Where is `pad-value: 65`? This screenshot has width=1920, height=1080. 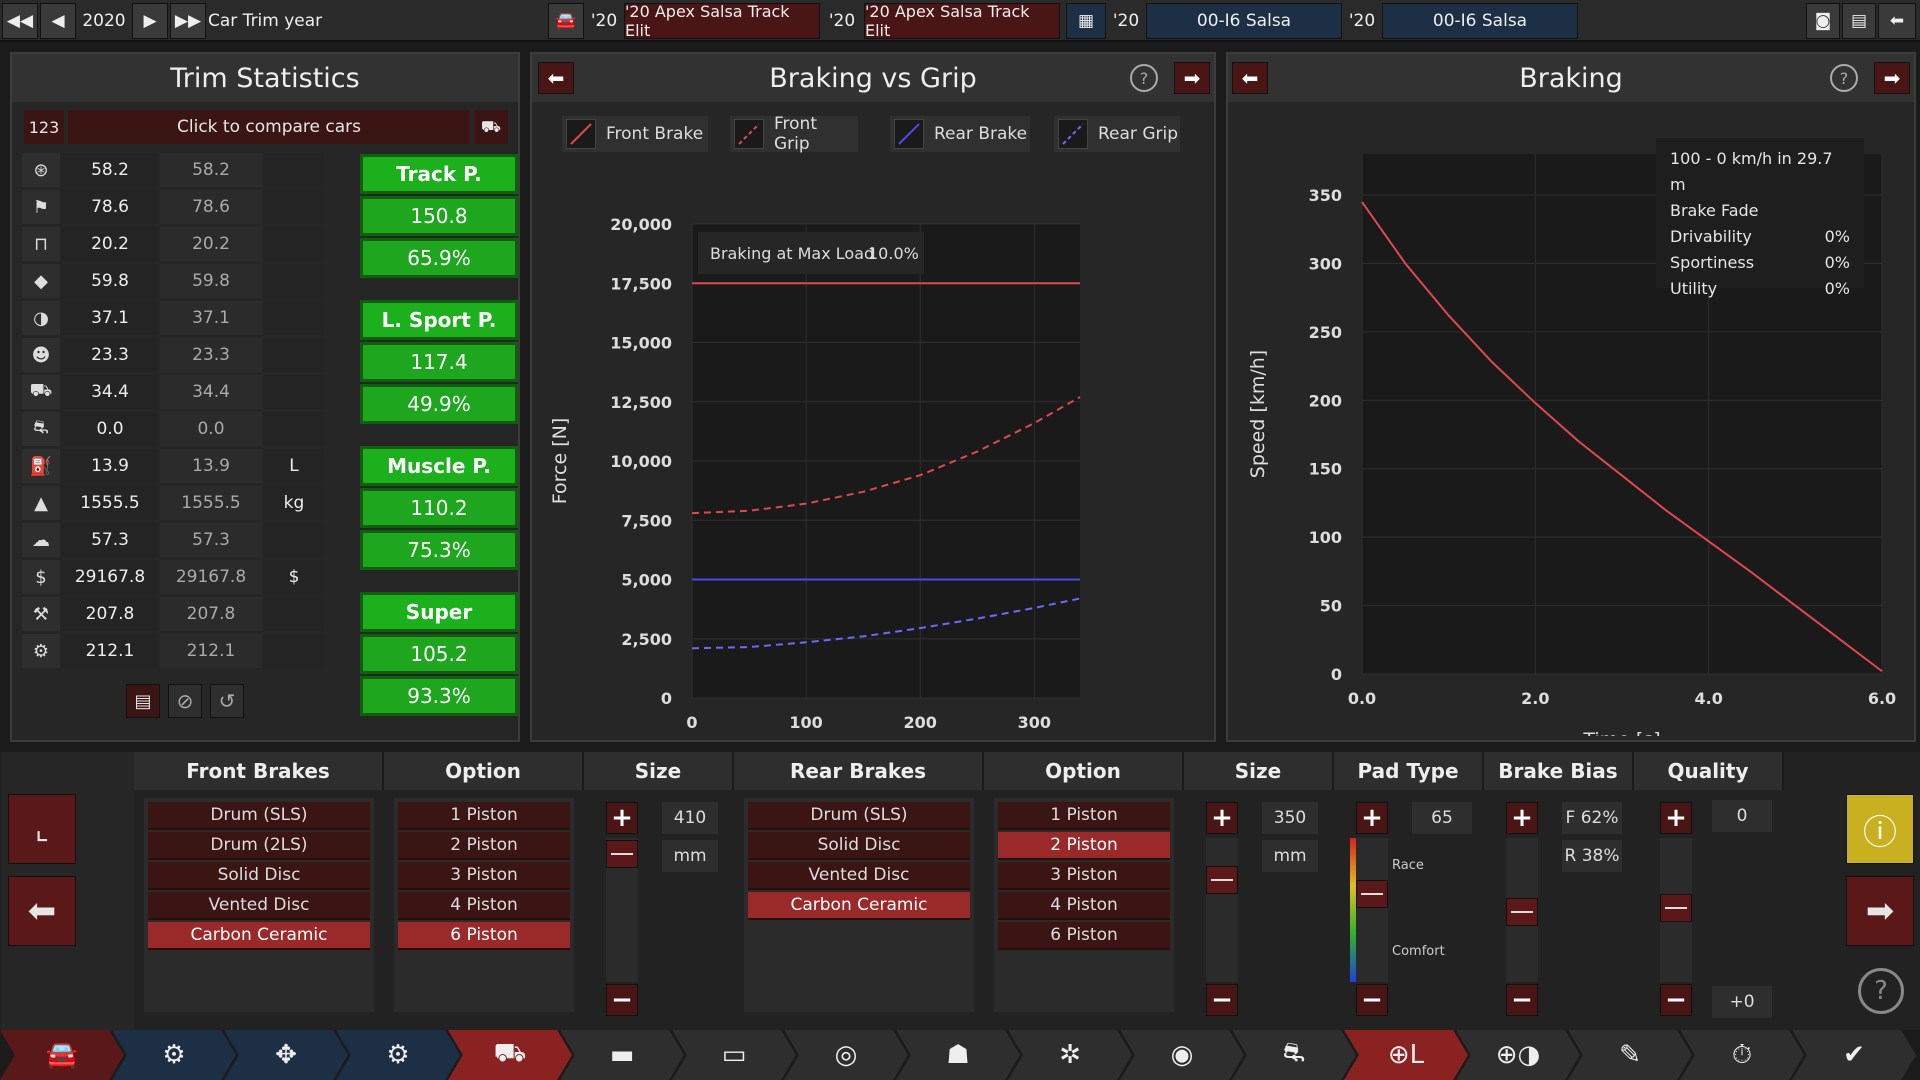 pad-value: 65 is located at coordinates (1442, 818).